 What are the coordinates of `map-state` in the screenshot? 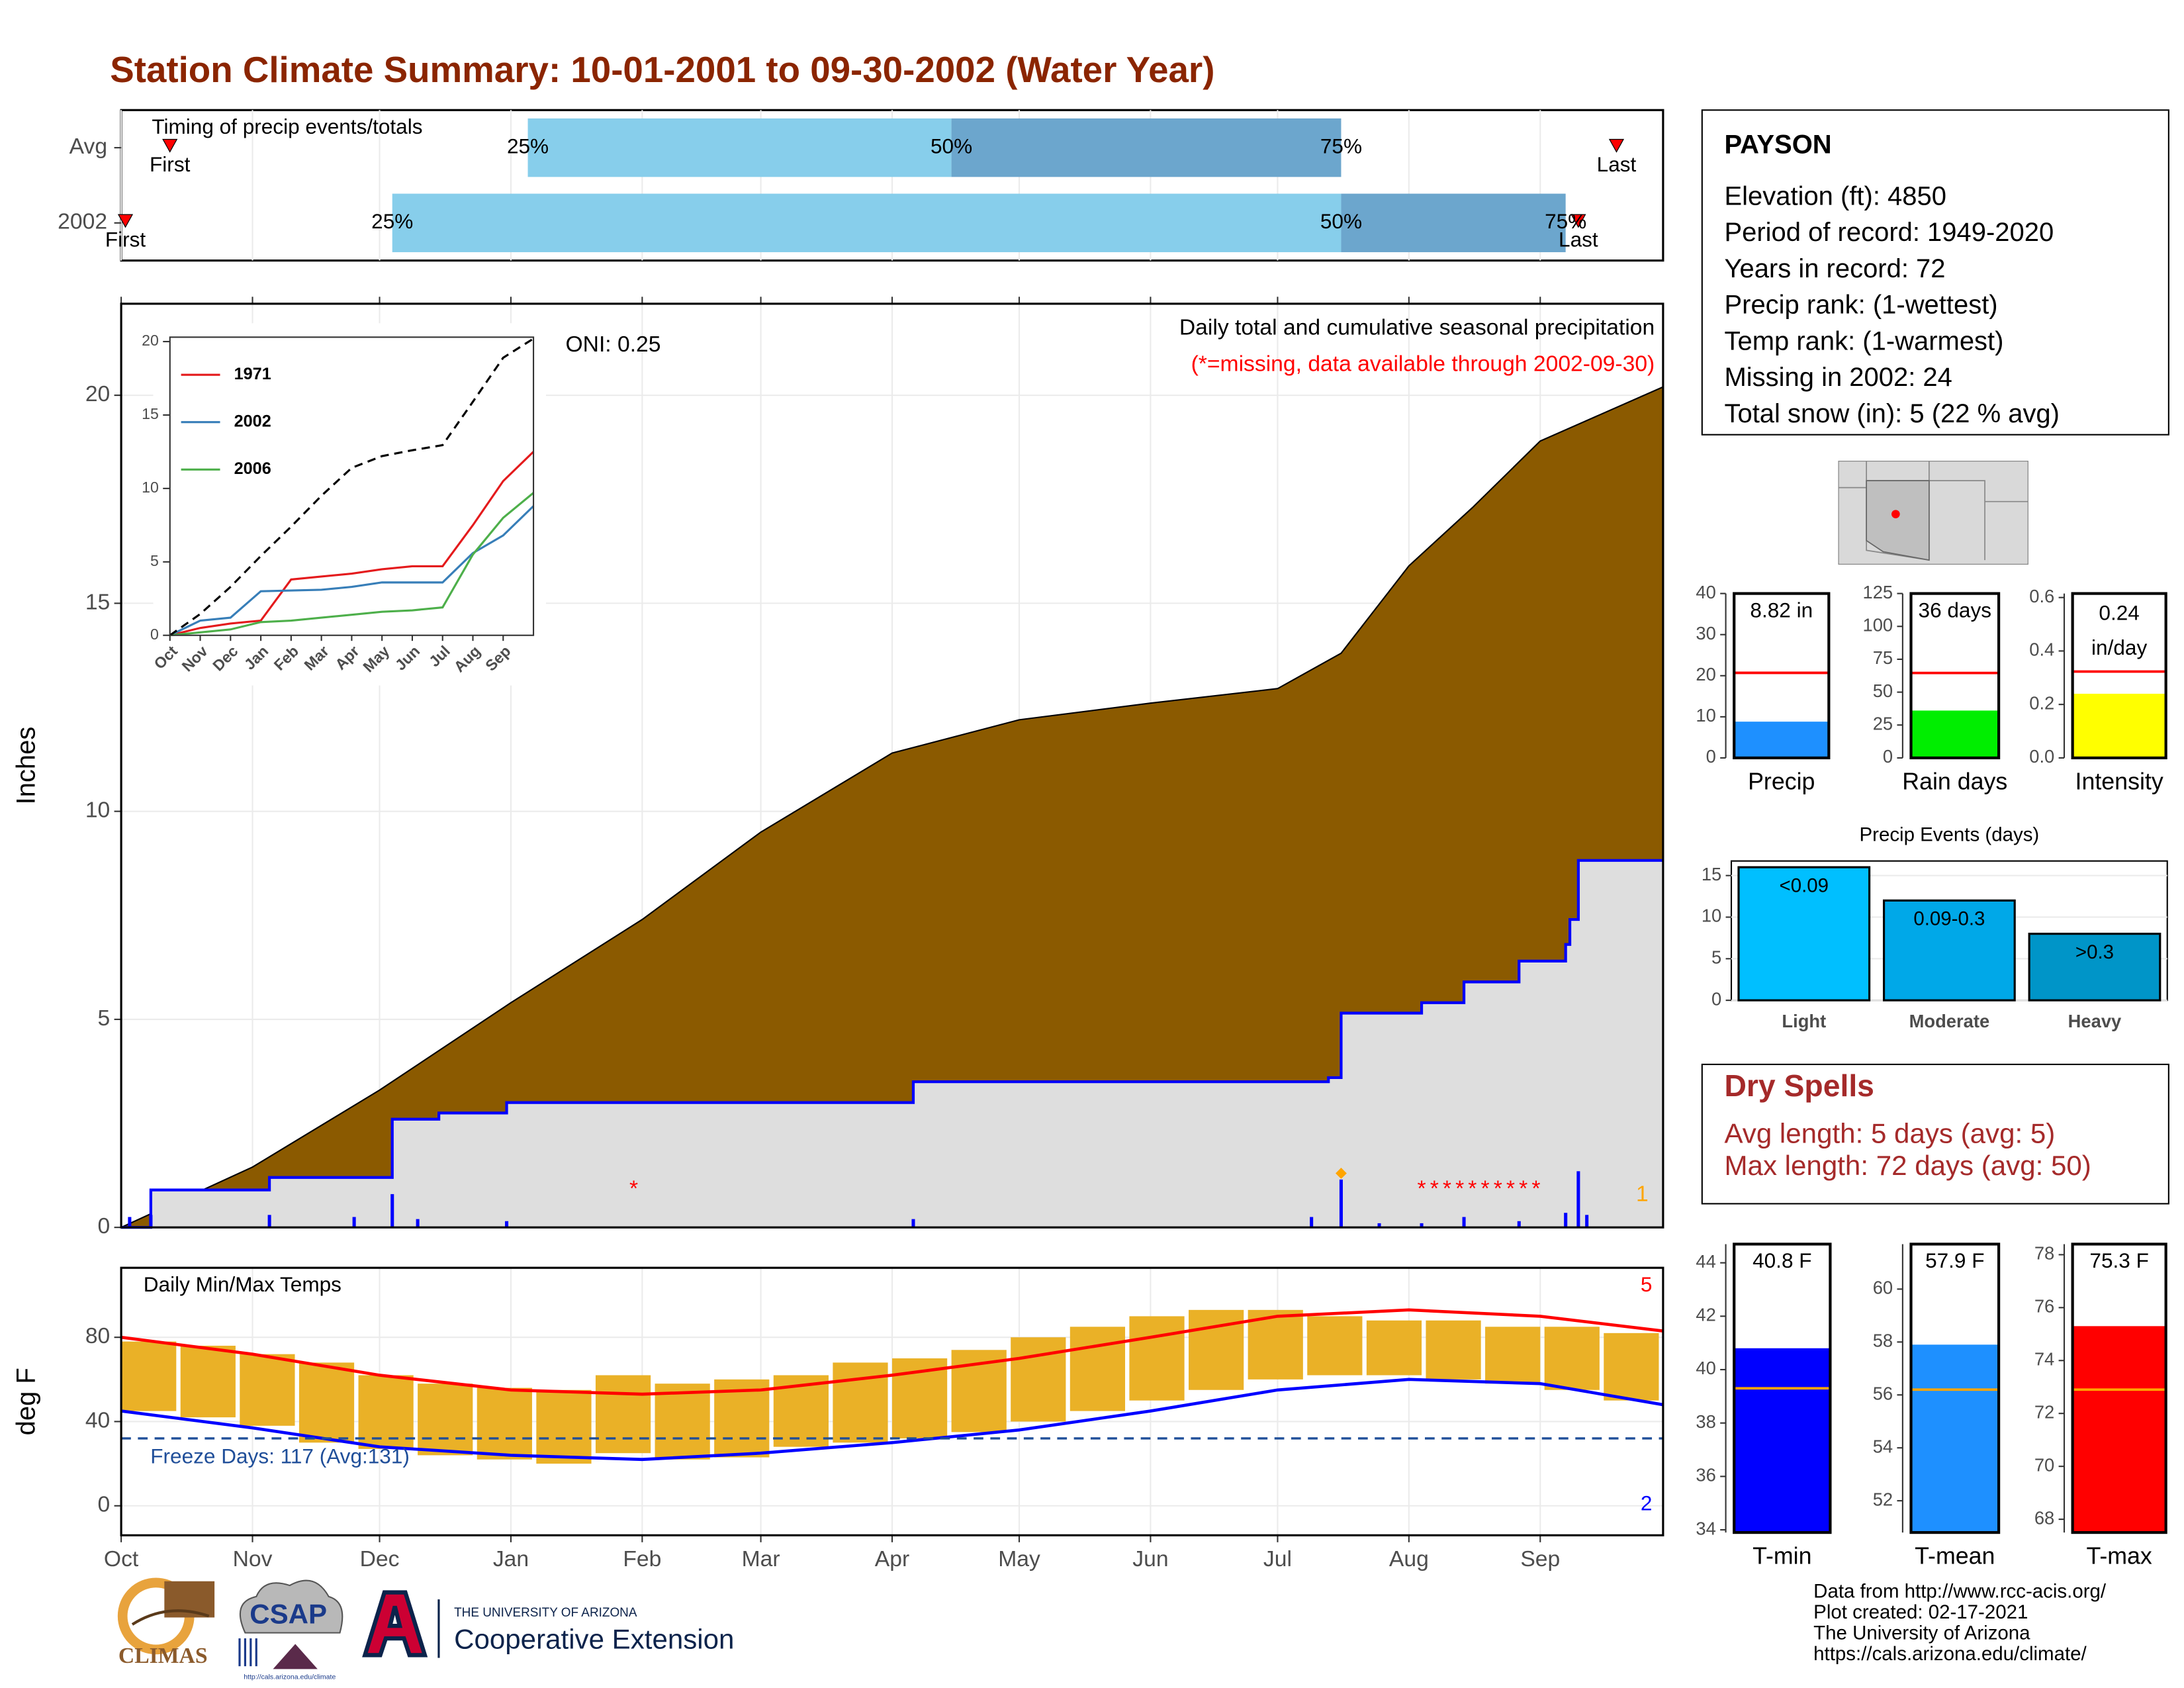 It's located at (1898, 520).